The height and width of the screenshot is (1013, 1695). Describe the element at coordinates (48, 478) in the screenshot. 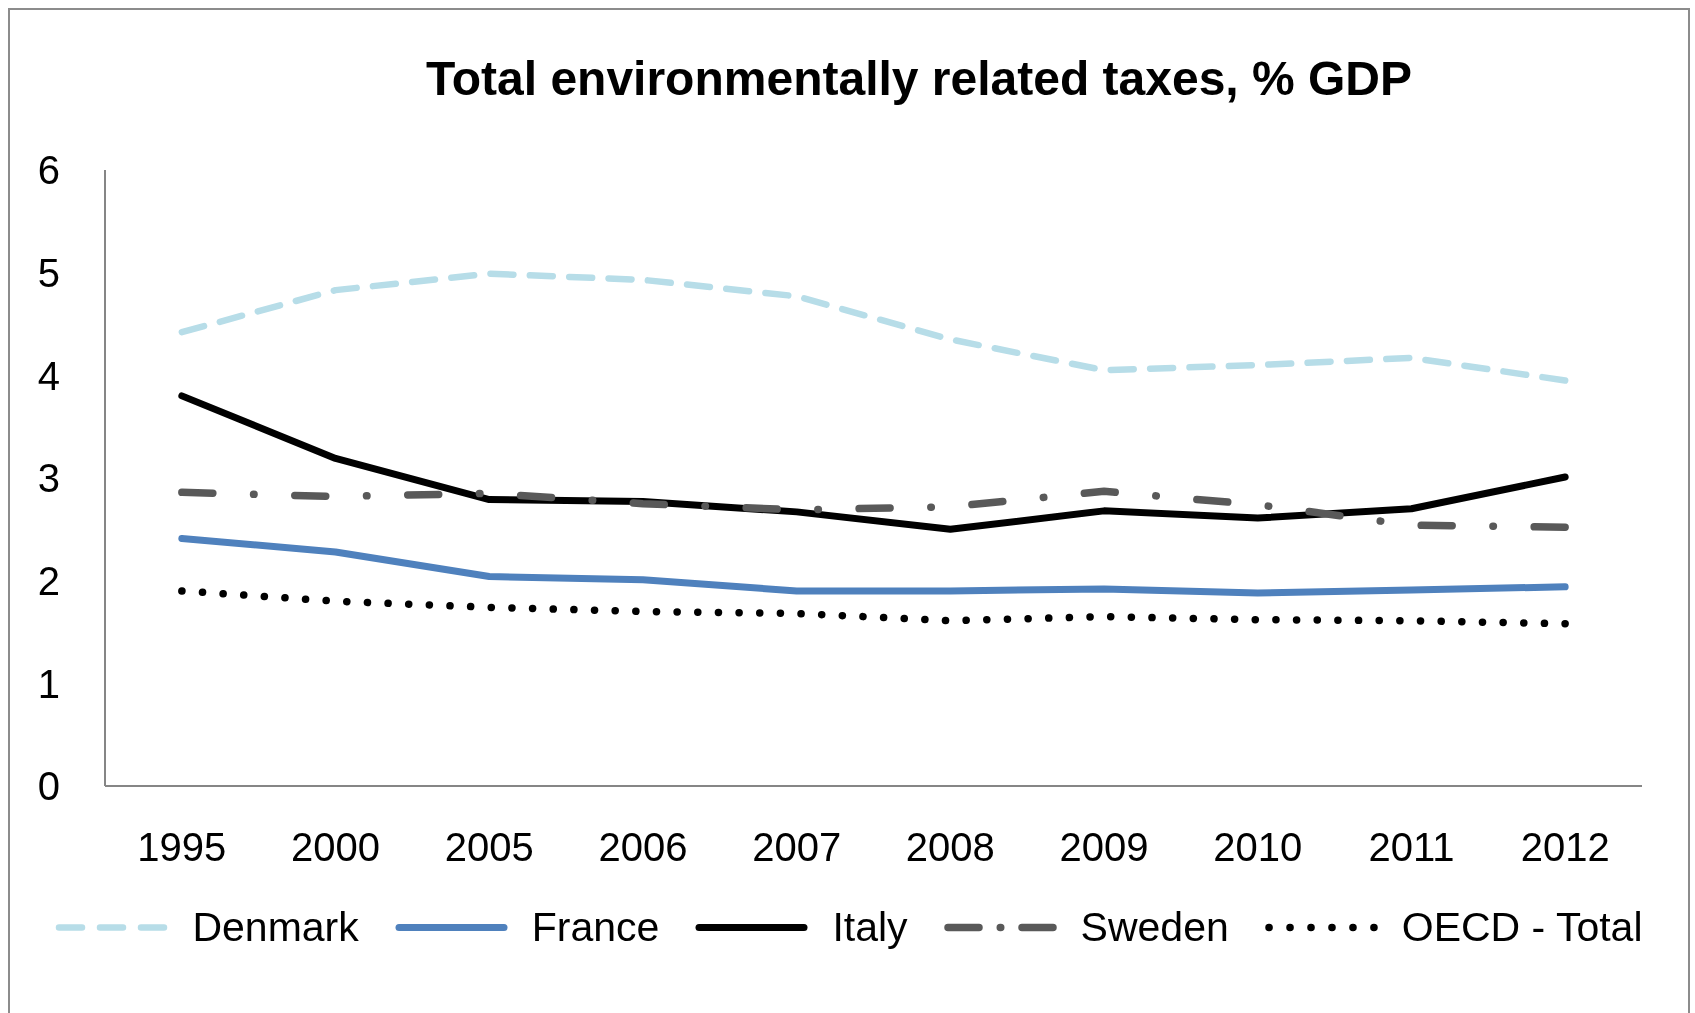

I see `y-tick-label: 3` at that location.